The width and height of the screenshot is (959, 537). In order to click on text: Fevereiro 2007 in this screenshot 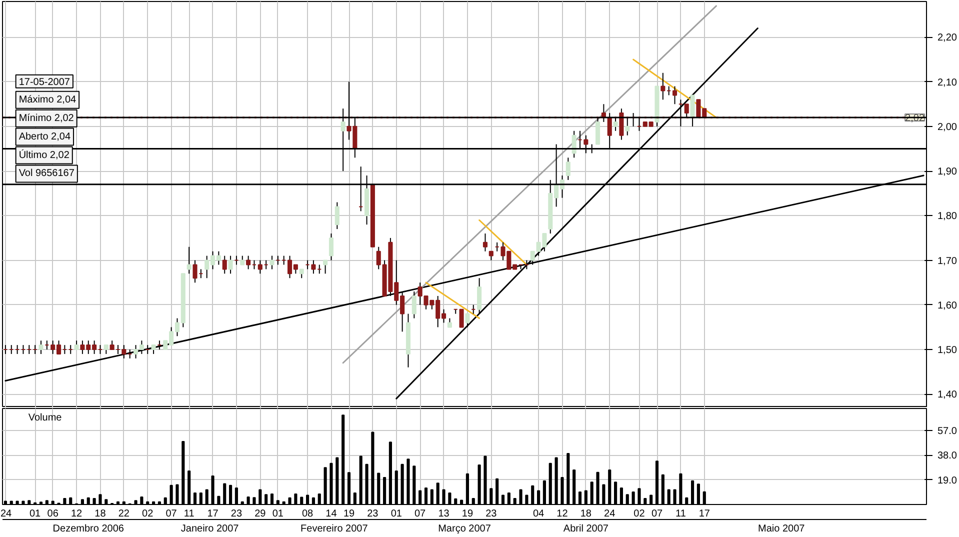, I will do `click(334, 529)`.